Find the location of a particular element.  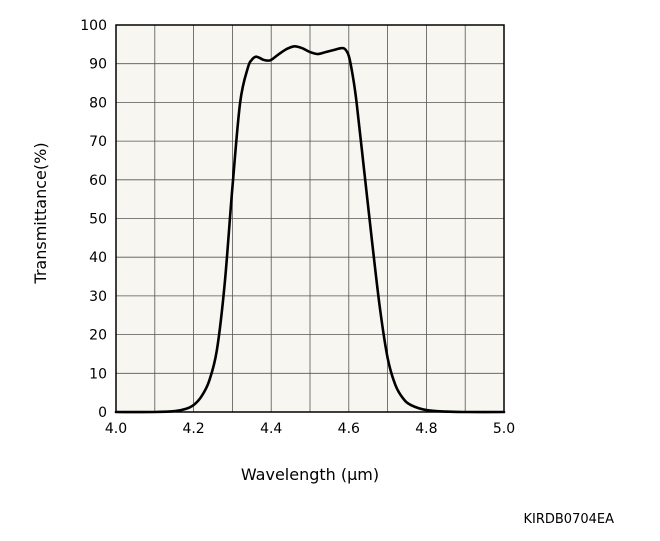

x-tick-label: 4.8 is located at coordinates (426, 429).